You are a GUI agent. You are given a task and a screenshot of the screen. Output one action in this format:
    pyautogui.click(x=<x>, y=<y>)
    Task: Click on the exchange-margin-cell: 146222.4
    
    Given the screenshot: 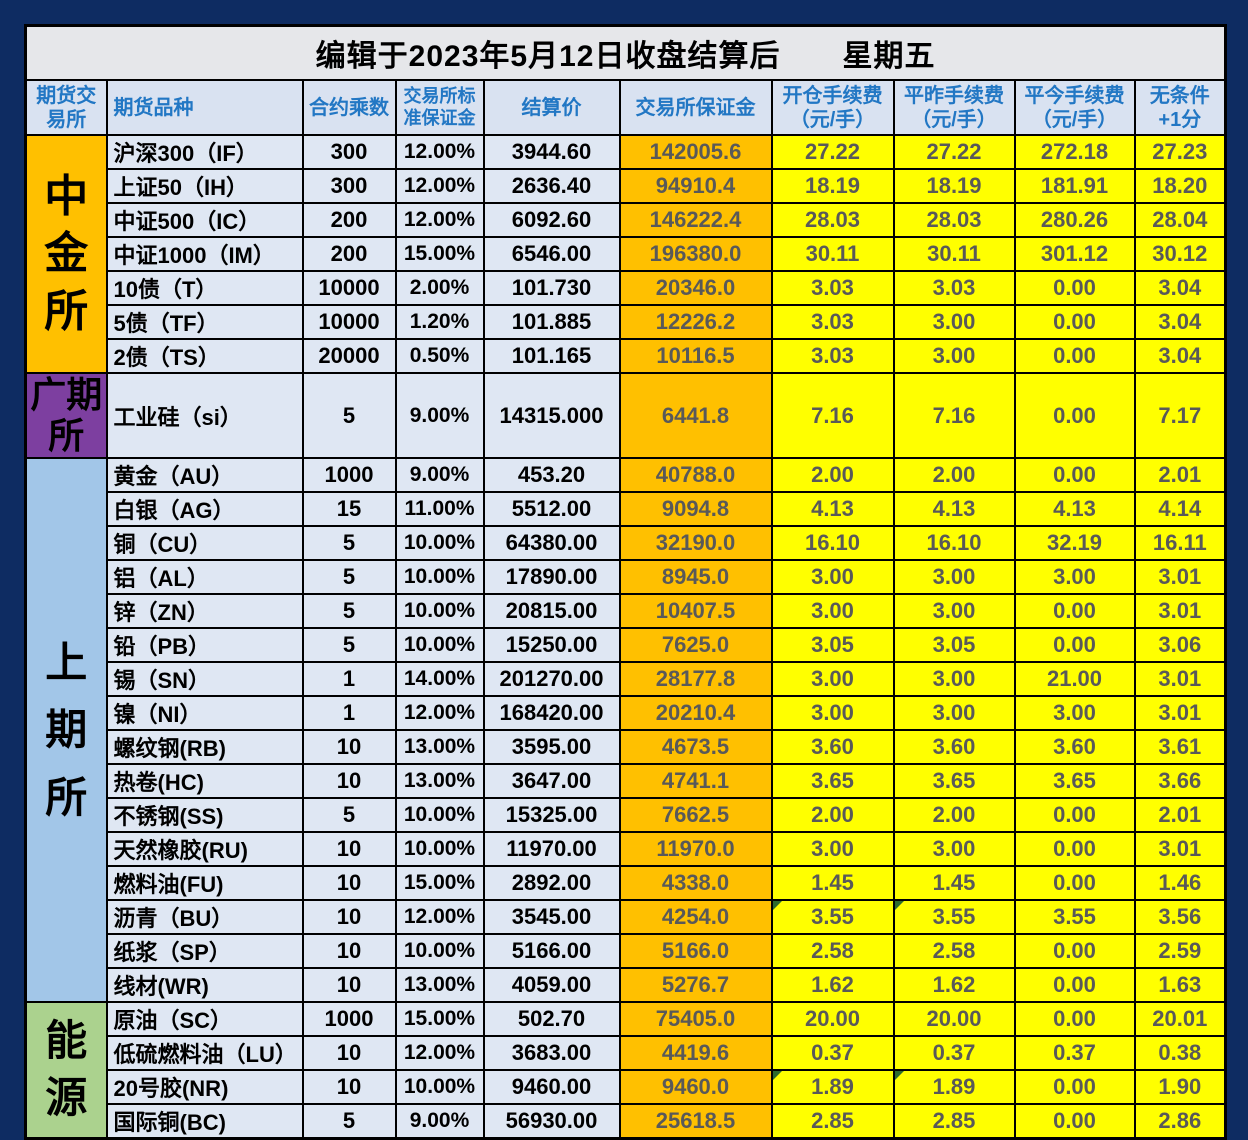 What is the action you would take?
    pyautogui.click(x=695, y=220)
    